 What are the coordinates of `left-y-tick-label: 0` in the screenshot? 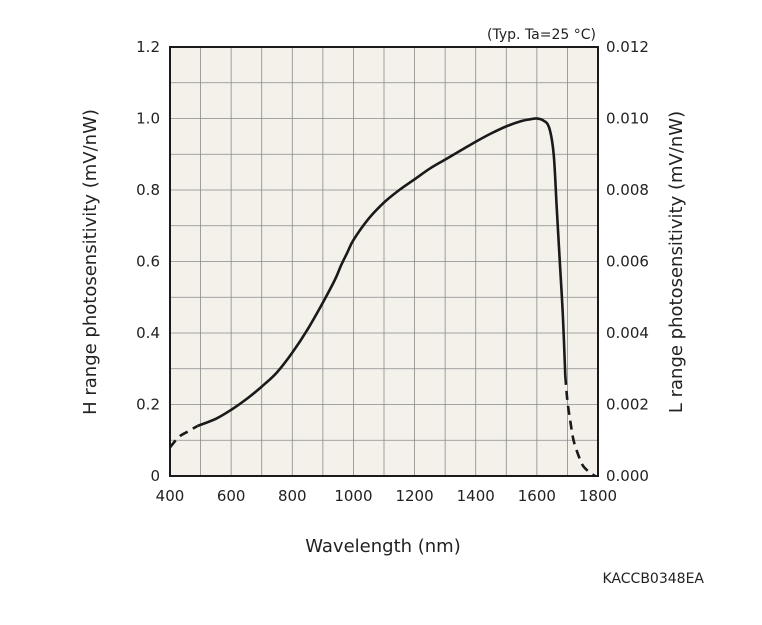 It's located at (155, 476).